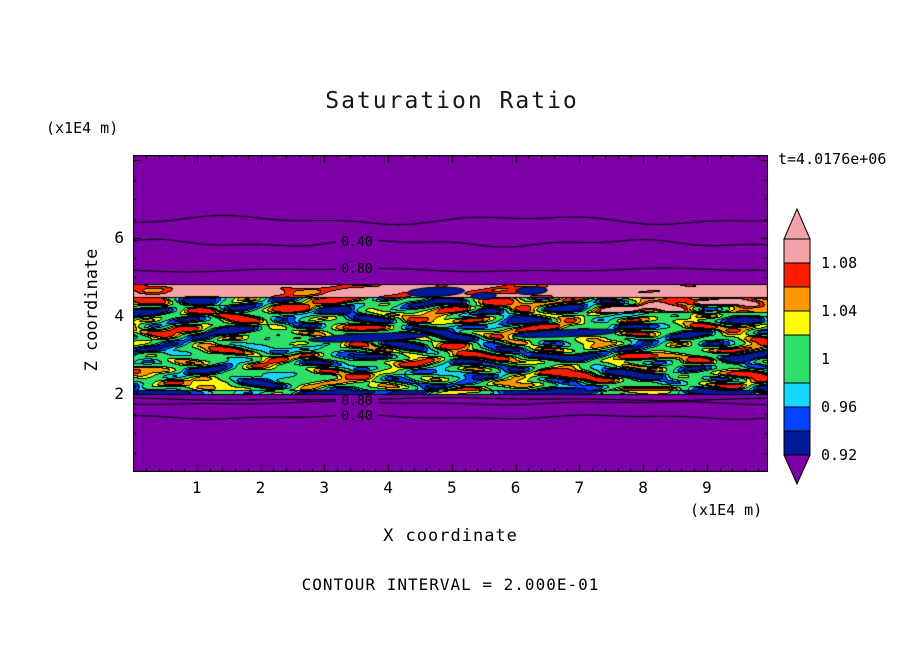 This screenshot has width=904, height=654. I want to click on contour-label-080-upper: 0.80, so click(357, 269).